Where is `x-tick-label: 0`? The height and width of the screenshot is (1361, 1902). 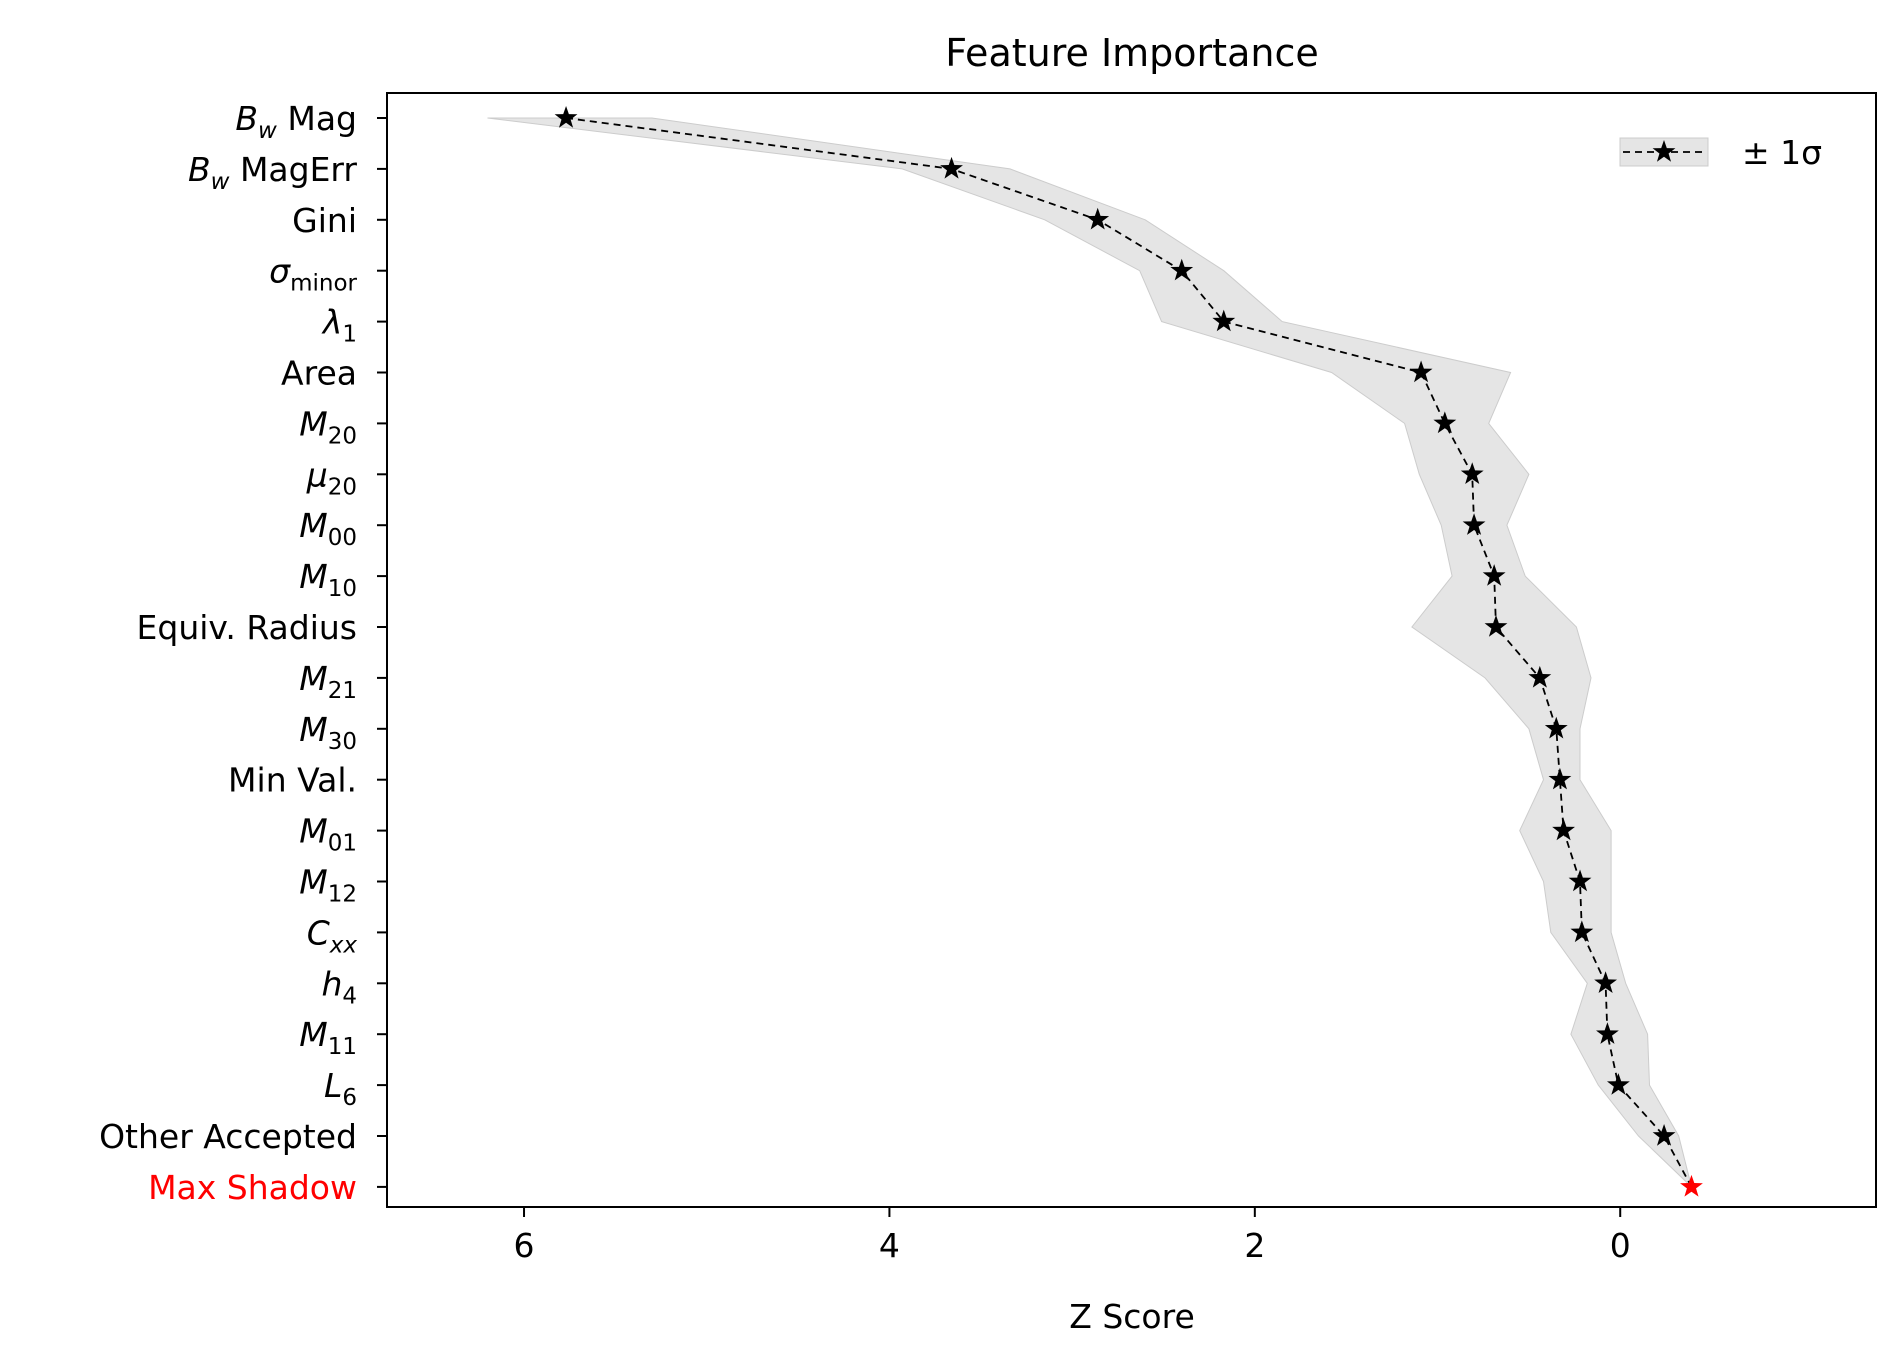 x-tick-label: 0 is located at coordinates (1620, 1245).